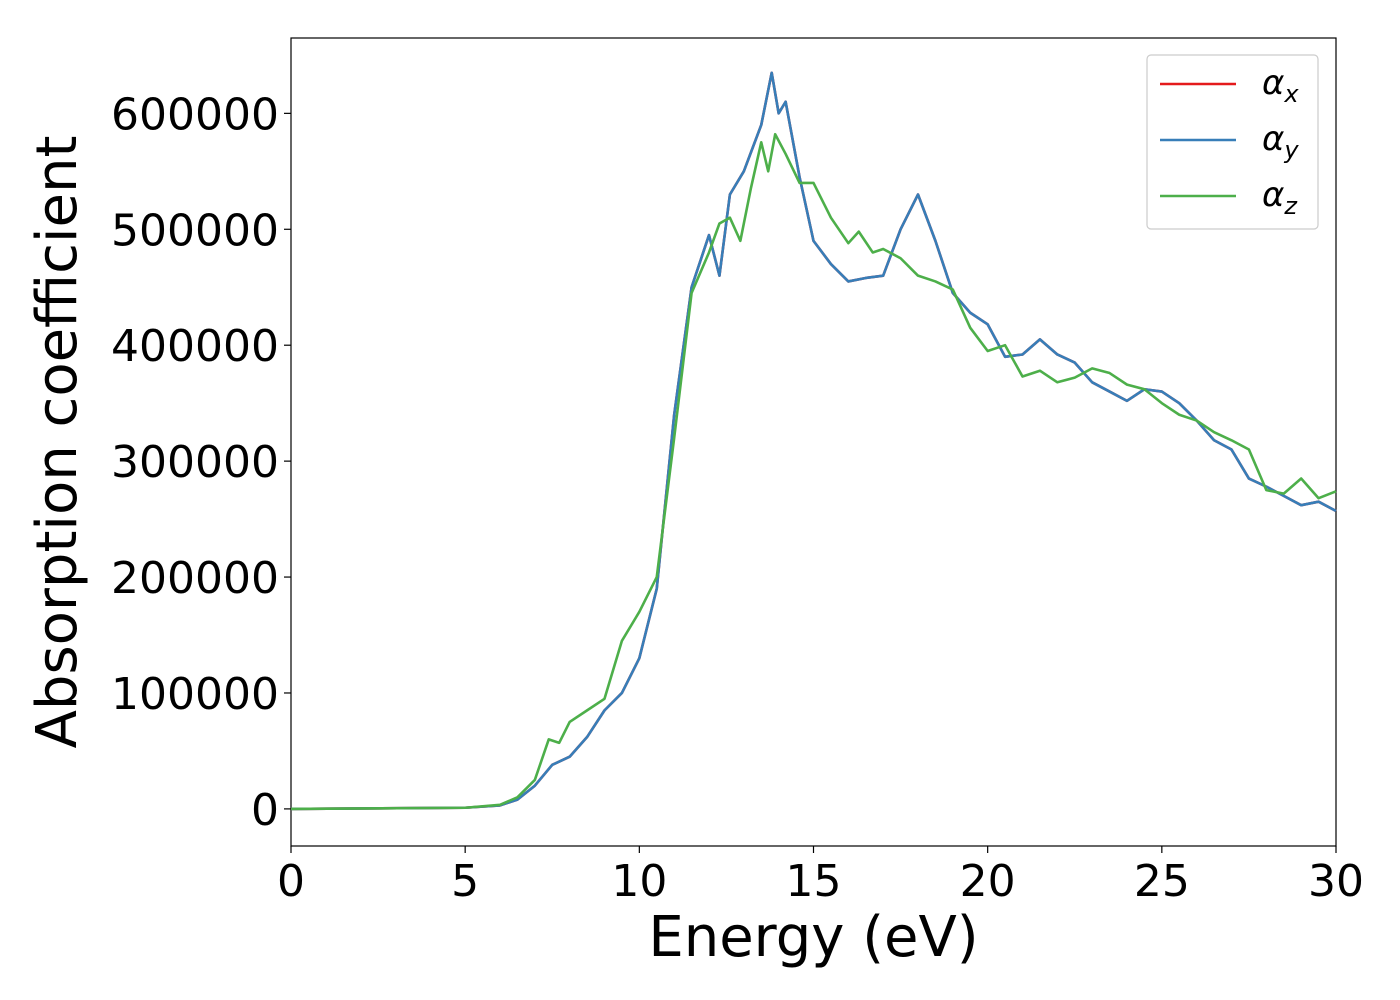 The width and height of the screenshot is (1400, 1000). I want to click on legend-label-x: αx, so click(1280, 85).